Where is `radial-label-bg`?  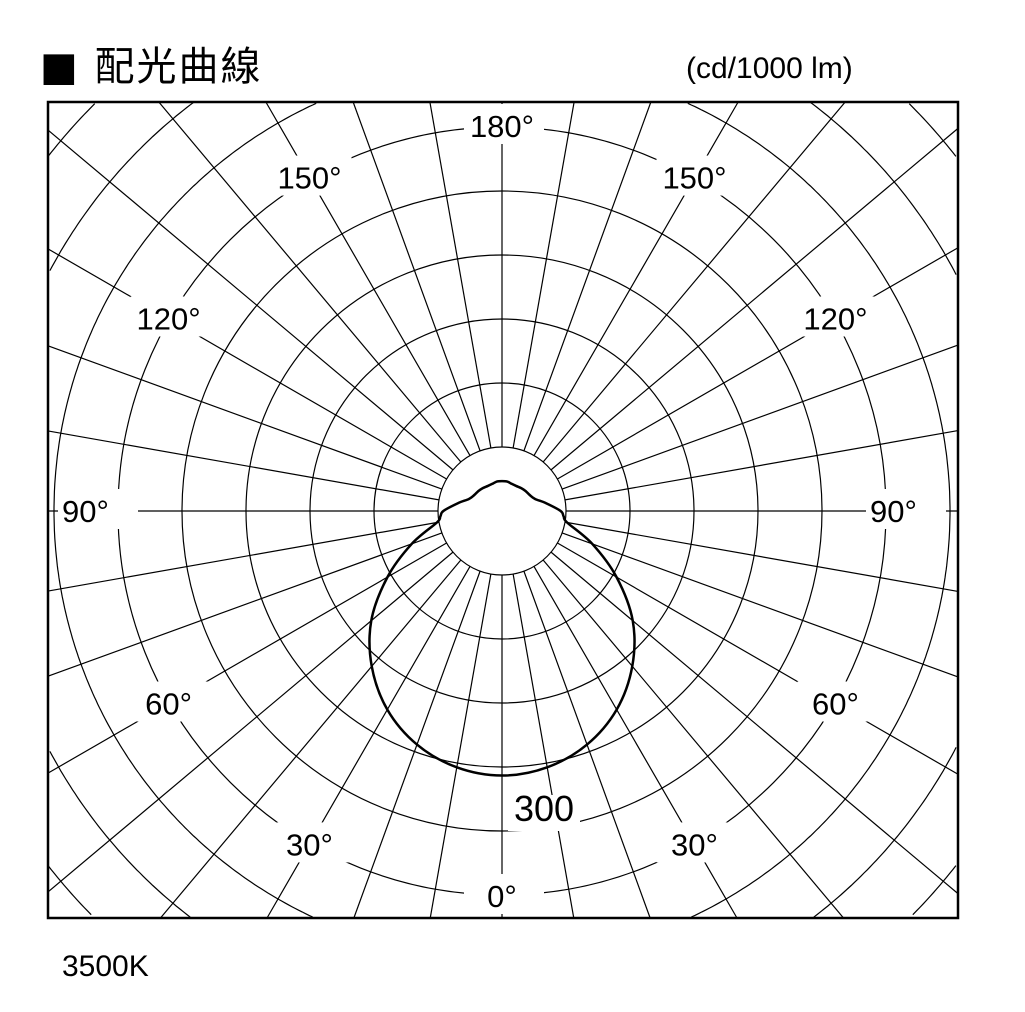
radial-label-bg is located at coordinates (544, 813).